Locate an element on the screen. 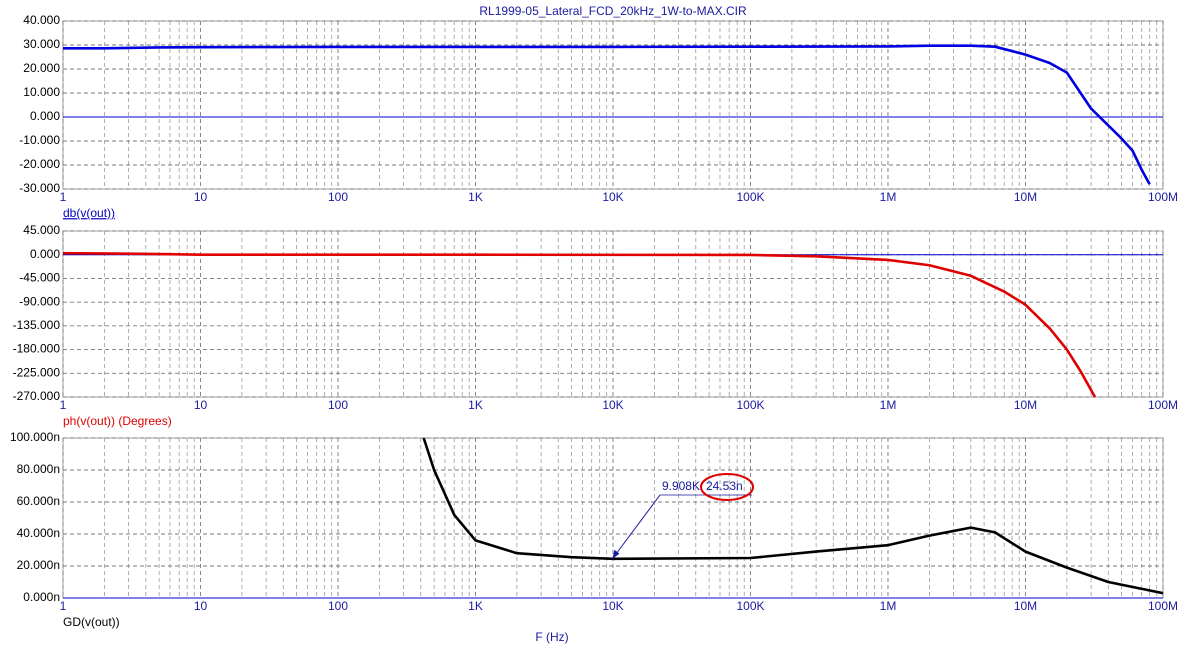  y-tick-label: -90.000 is located at coordinates (39, 301).